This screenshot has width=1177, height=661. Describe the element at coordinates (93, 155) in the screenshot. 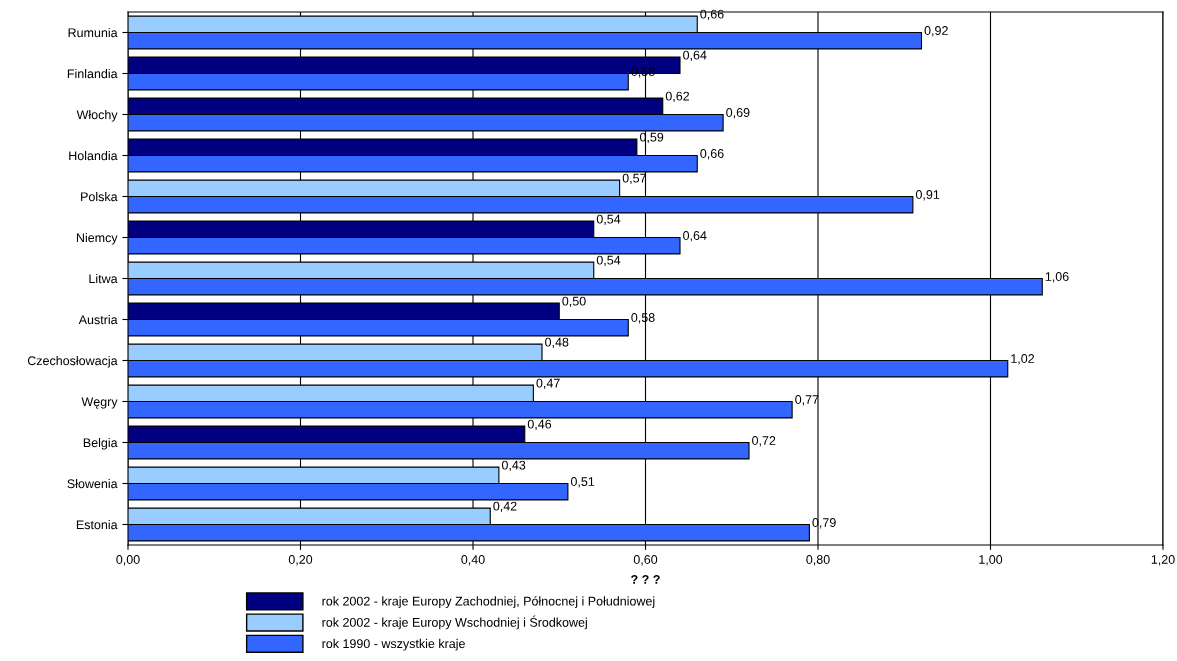

I see `y-tick-label: Holandia` at that location.